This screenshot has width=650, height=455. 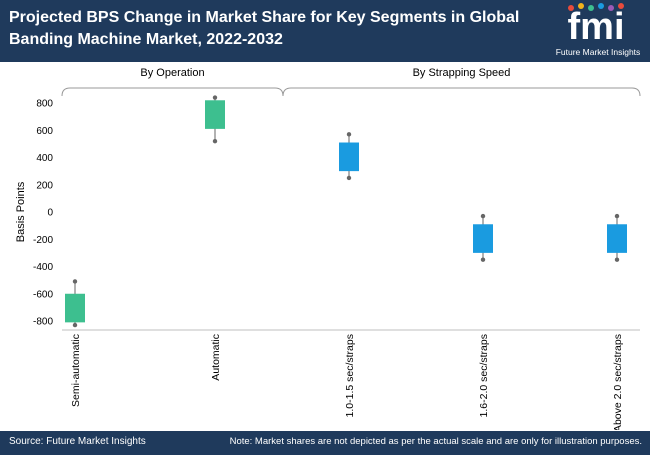 I want to click on x-tick-label: 1.6-2.0 sec/straps, so click(x=484, y=375).